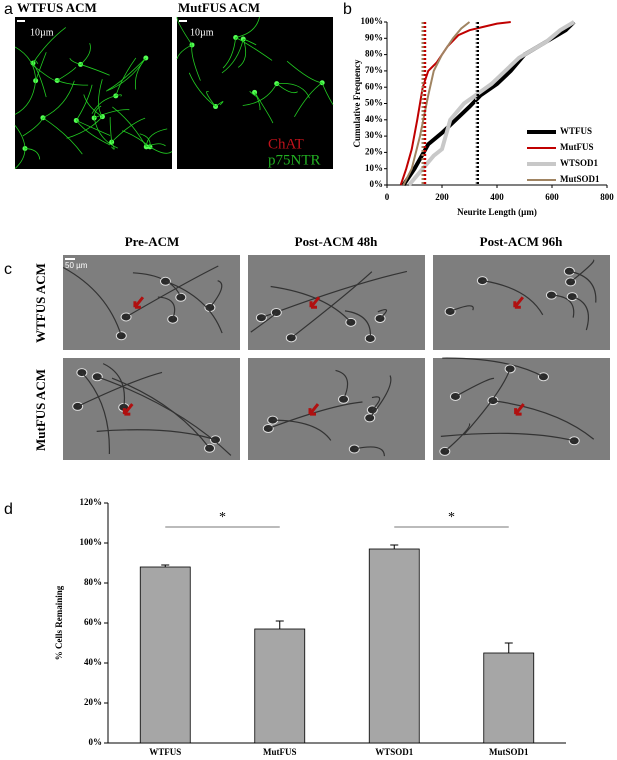 This screenshot has width=617, height=760. What do you see at coordinates (374, 70) in the screenshot?
I see `y-tick-label: 70%` at bounding box center [374, 70].